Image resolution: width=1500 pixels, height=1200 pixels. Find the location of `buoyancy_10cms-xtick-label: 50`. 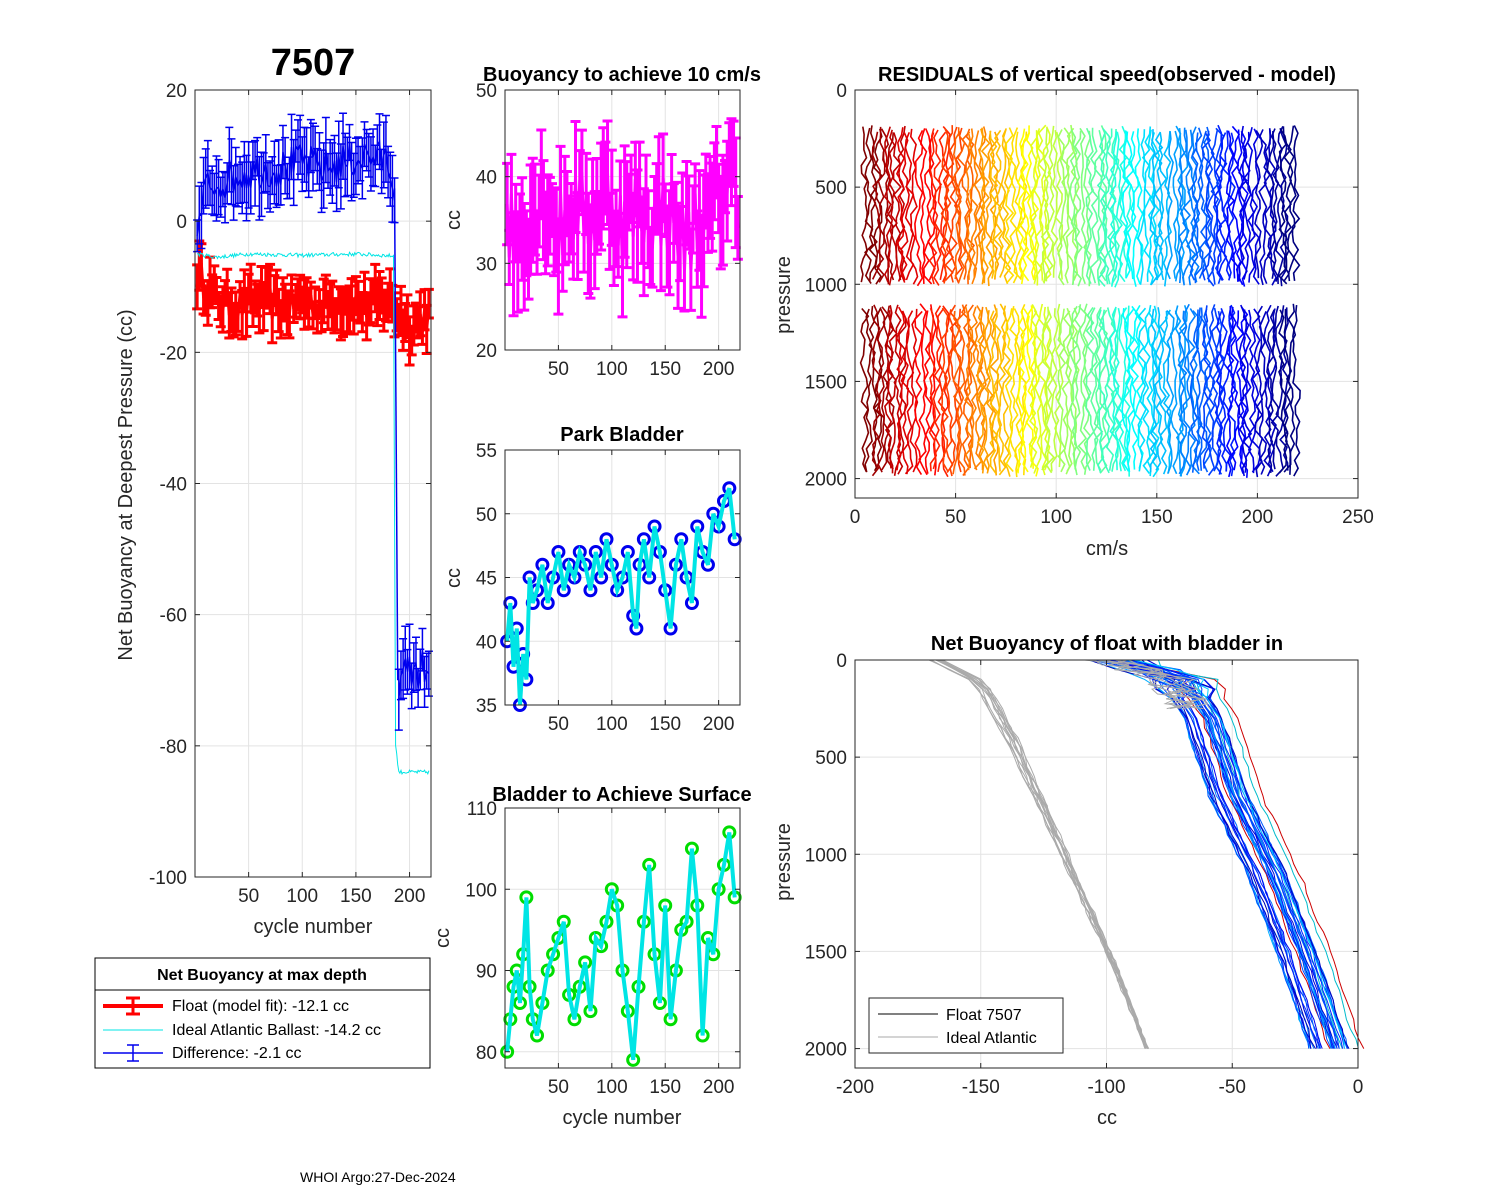

buoyancy_10cms-xtick-label: 50 is located at coordinates (558, 369).